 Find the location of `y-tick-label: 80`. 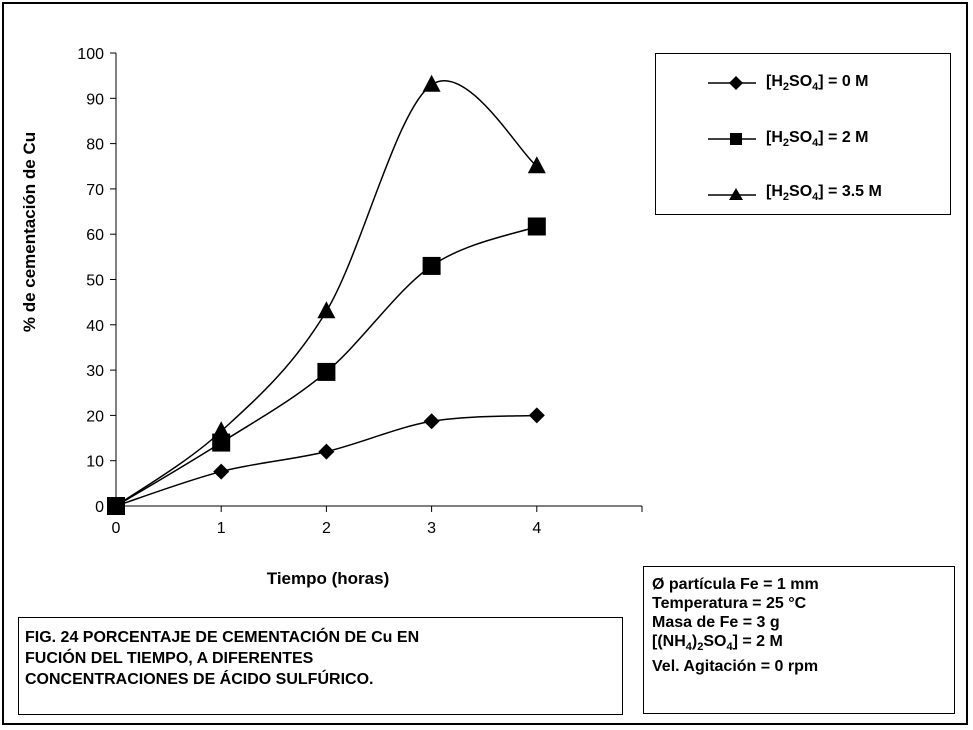

y-tick-label: 80 is located at coordinates (95, 145).